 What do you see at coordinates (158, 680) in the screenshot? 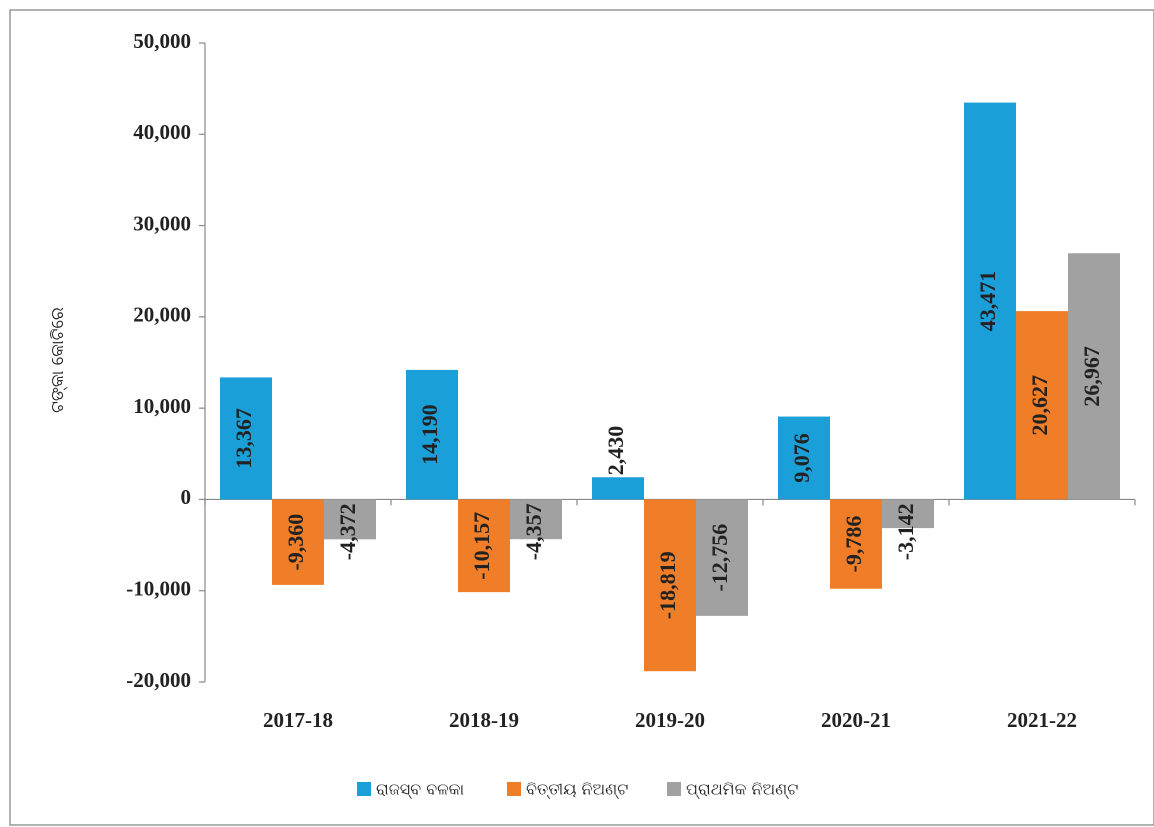
I see `y-tick-label: -20,000` at bounding box center [158, 680].